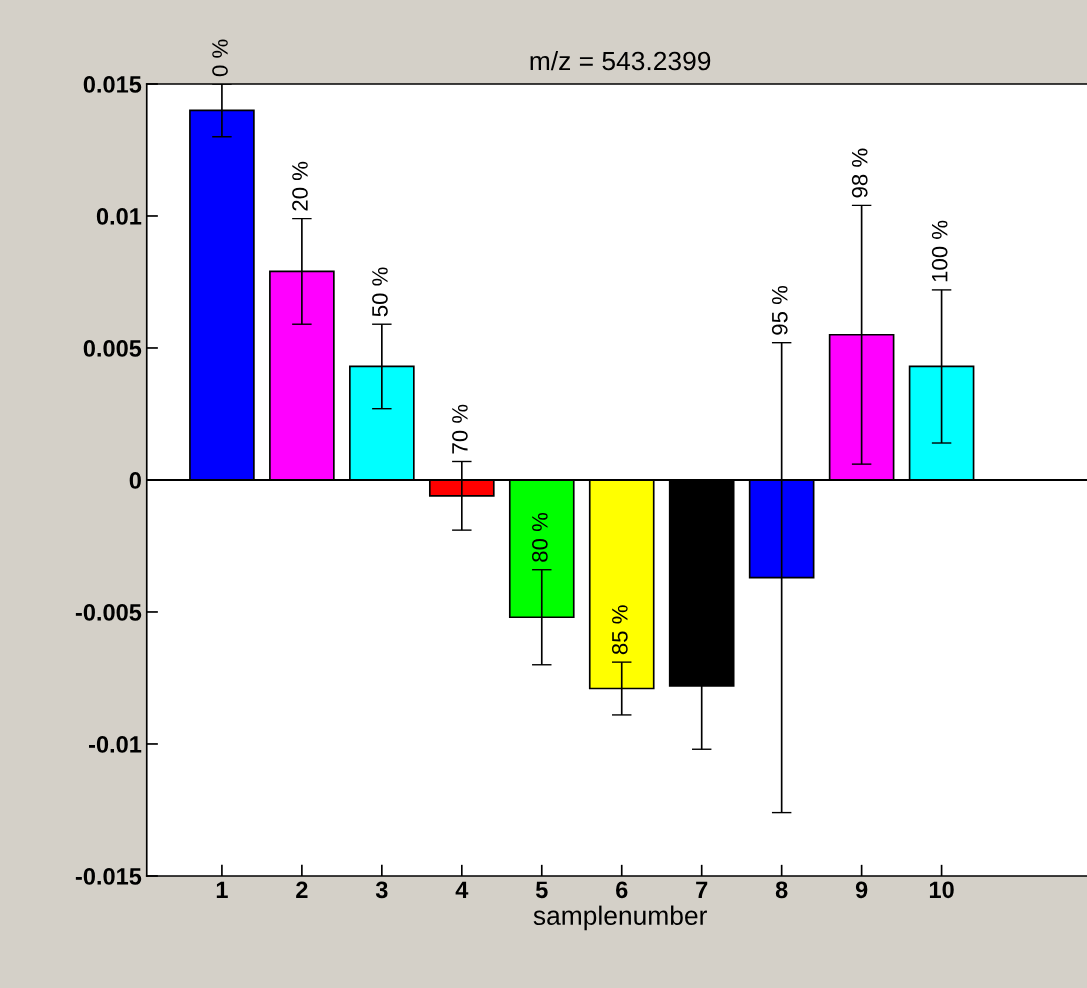  What do you see at coordinates (541, 890) in the screenshot?
I see `x-tick-label: 5` at bounding box center [541, 890].